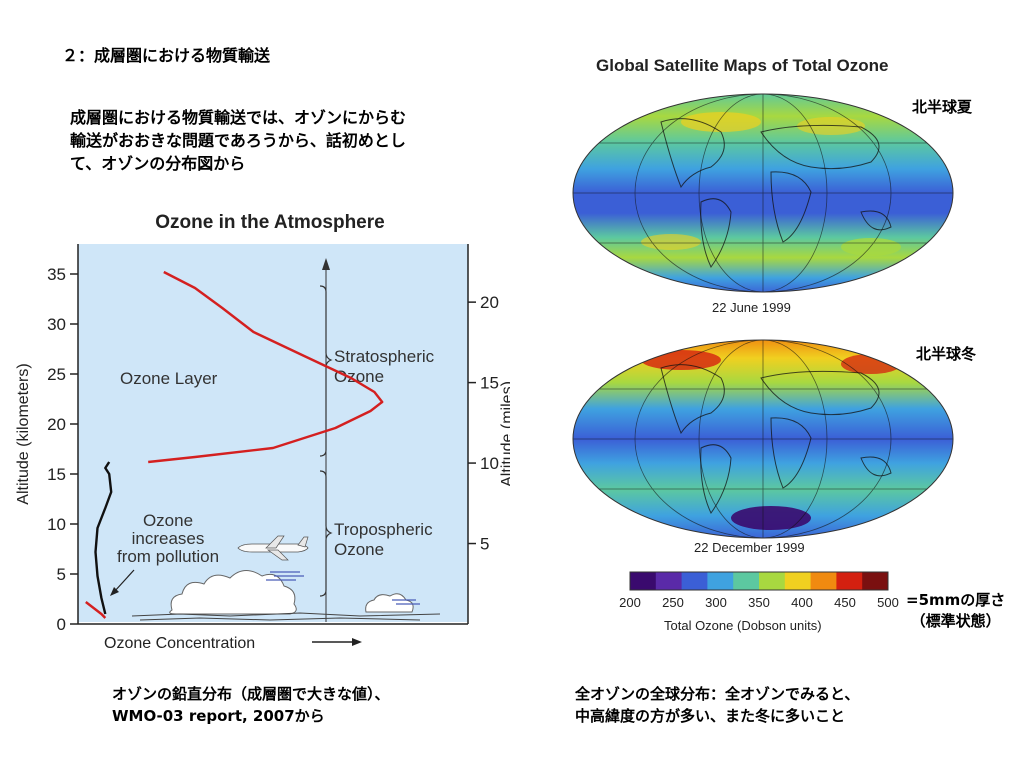 This screenshot has height=768, width=1024. I want to click on profile-title: Ozone in the Atmosphere, so click(269, 222).